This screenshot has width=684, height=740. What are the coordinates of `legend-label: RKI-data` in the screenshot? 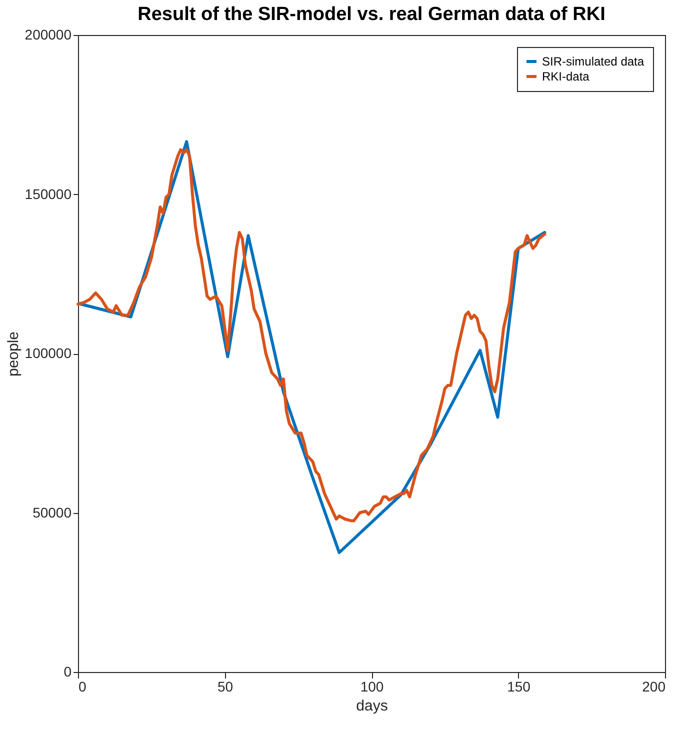 It's located at (566, 77).